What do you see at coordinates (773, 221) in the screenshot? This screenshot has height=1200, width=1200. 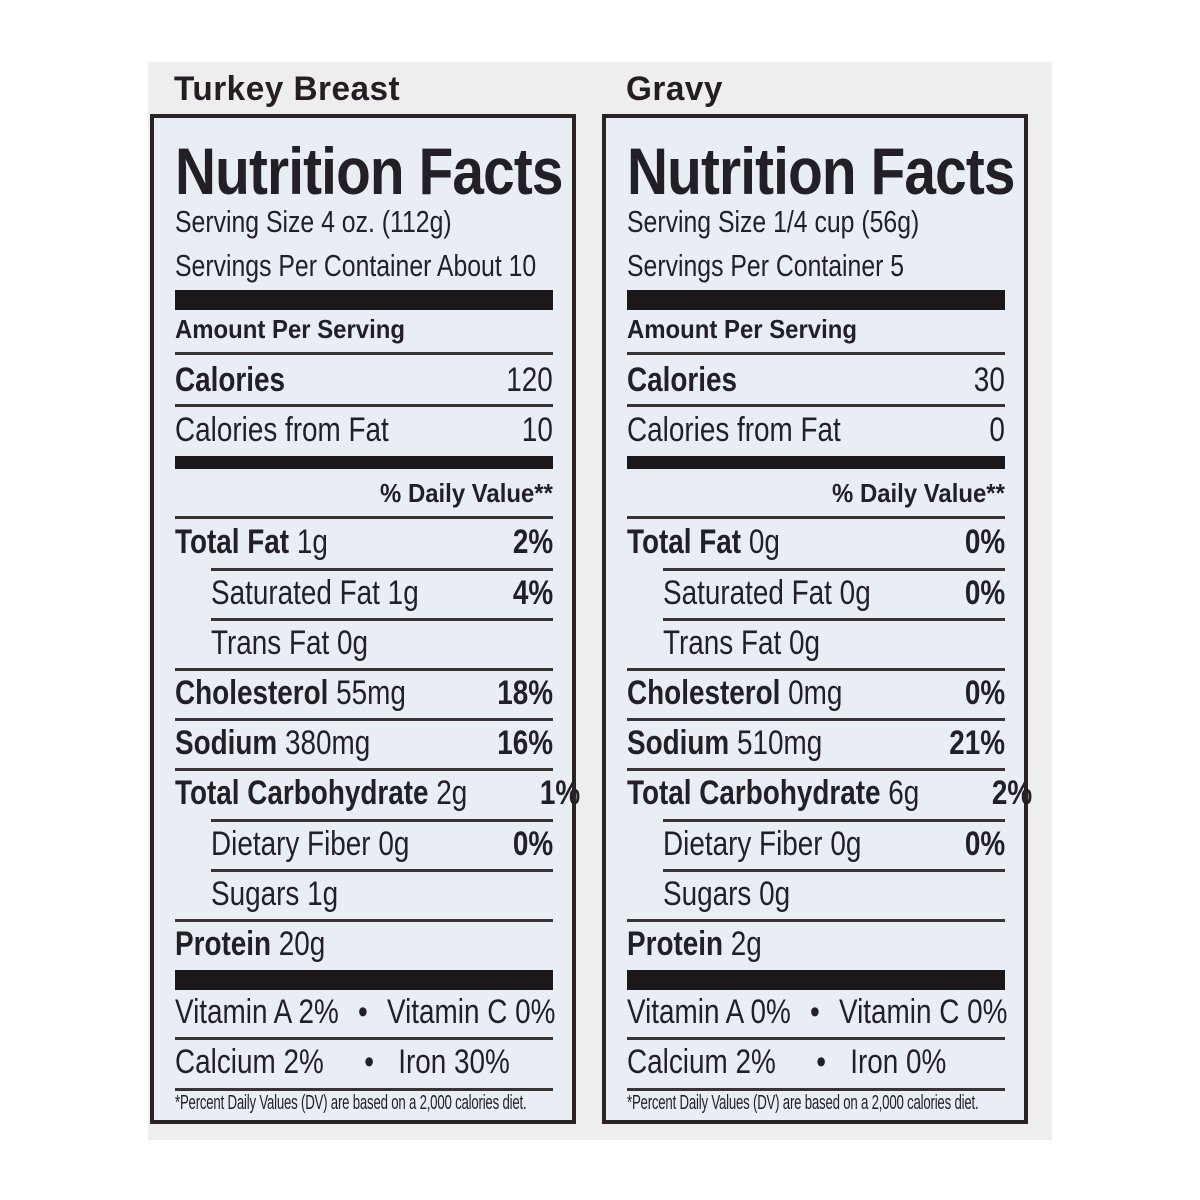 I see `serving-size: Serving Size 1/4 cup (56g)` at bounding box center [773, 221].